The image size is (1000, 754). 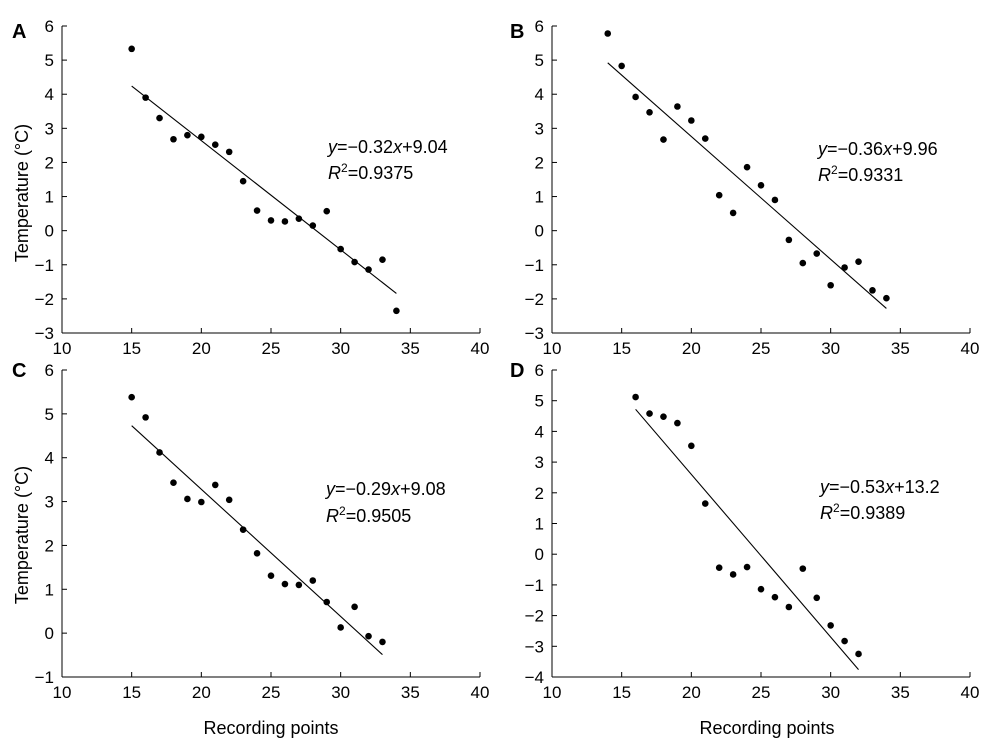 What do you see at coordinates (539, 462) in the screenshot?
I see `panel-d-y-tick-label: 3` at bounding box center [539, 462].